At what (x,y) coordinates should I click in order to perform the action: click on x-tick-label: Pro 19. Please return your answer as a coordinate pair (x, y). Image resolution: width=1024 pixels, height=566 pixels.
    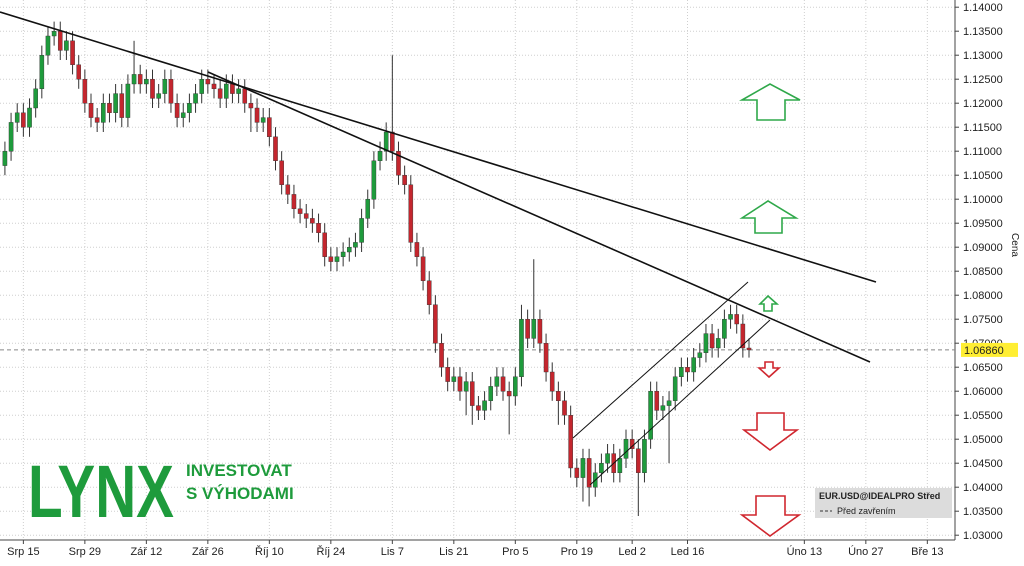
    Looking at the image, I should click on (577, 552).